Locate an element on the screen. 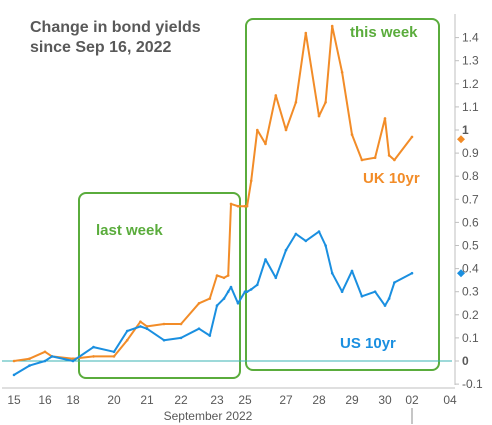 Image resolution: width=492 pixels, height=425 pixels. x-tick-label: 29 is located at coordinates (352, 400).